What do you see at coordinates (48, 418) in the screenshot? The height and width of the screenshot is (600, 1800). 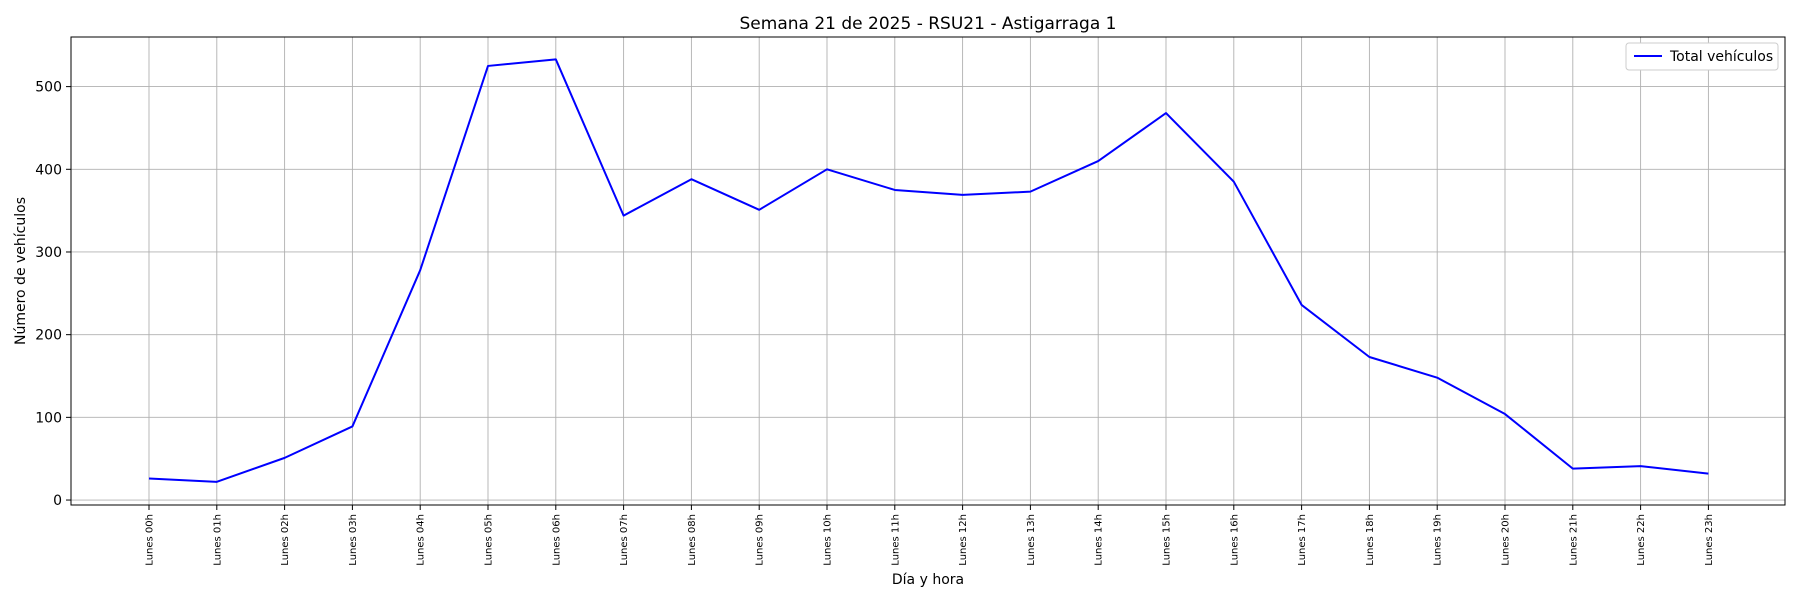 I see `y-tick-label: 100` at bounding box center [48, 418].